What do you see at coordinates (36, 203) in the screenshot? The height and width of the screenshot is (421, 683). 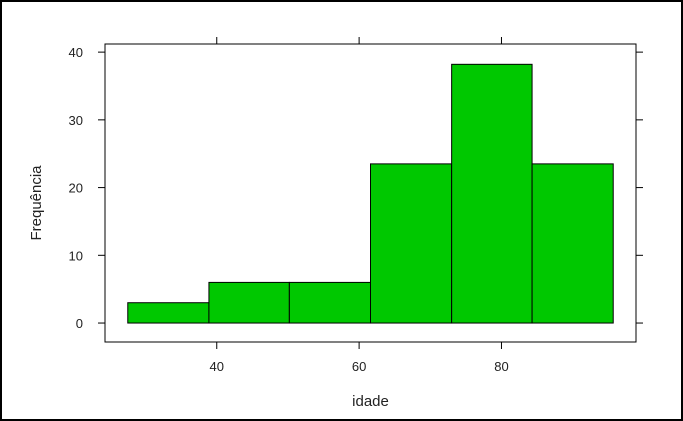 I see `y-axis-title: Frequência` at bounding box center [36, 203].